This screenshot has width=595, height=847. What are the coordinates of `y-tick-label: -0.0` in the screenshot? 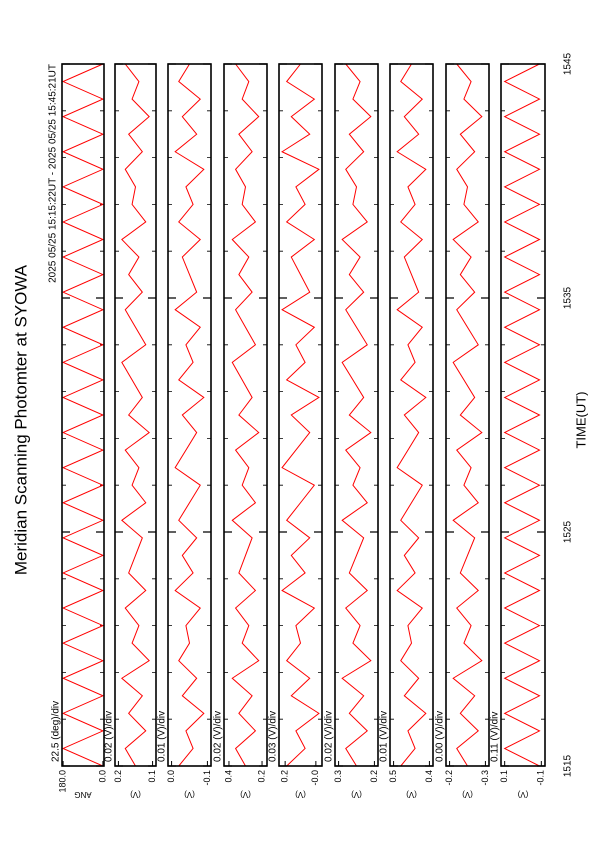 It's located at (315, 778).